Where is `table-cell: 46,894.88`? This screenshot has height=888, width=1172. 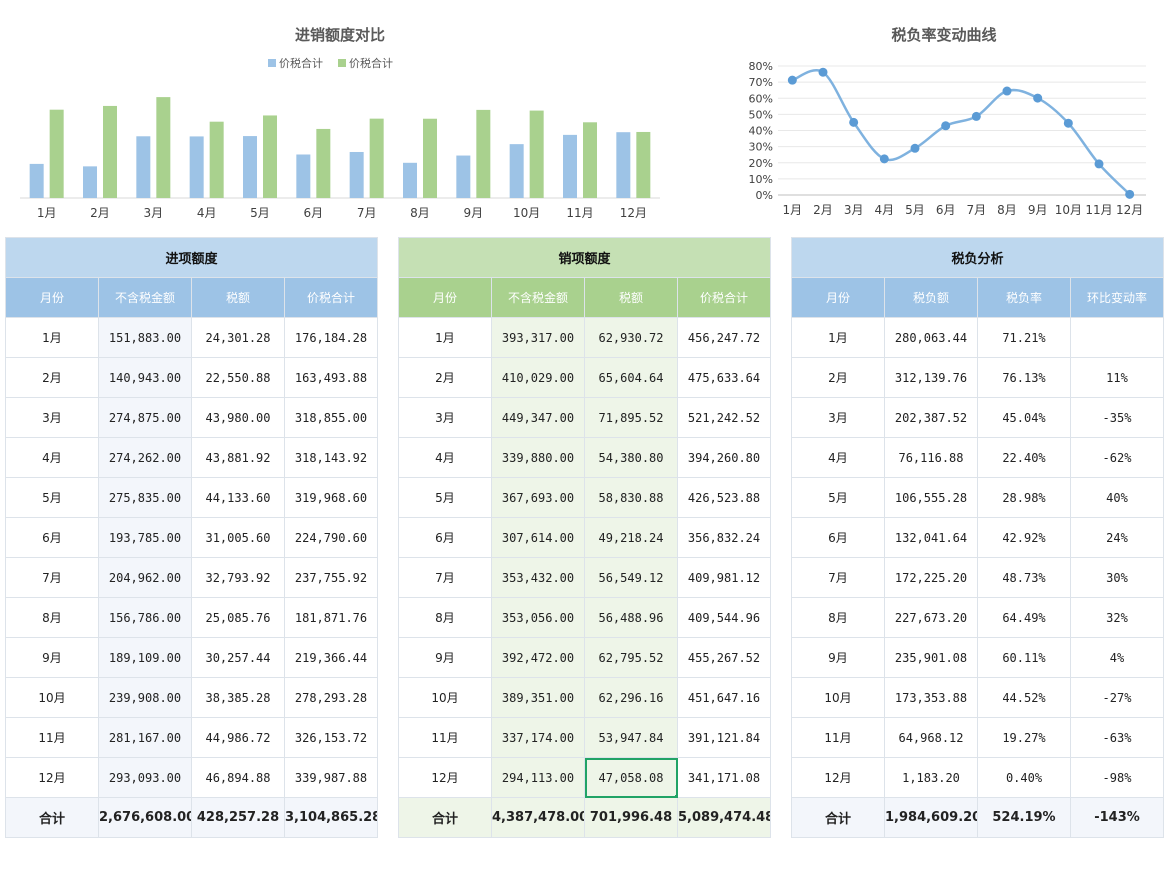
table-cell: 46,894.88 is located at coordinates (238, 777).